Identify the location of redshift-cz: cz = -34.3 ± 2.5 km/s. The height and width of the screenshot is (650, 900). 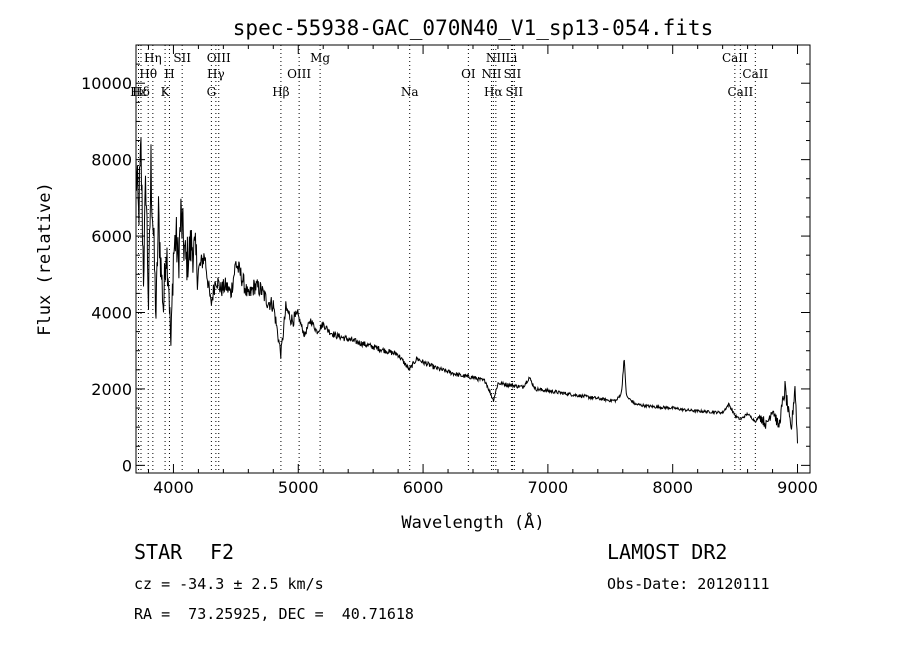
(229, 584).